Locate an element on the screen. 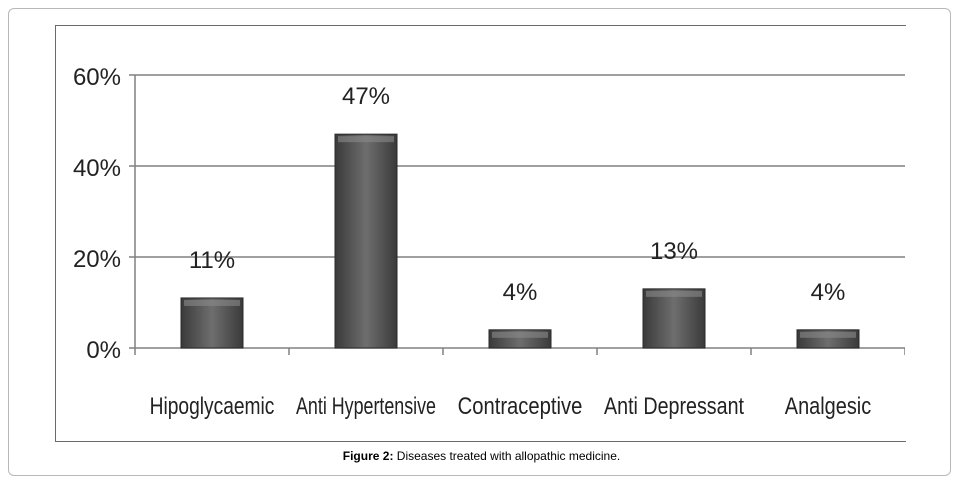 The height and width of the screenshot is (484, 963). y-tick-label: 20% is located at coordinates (97, 259).